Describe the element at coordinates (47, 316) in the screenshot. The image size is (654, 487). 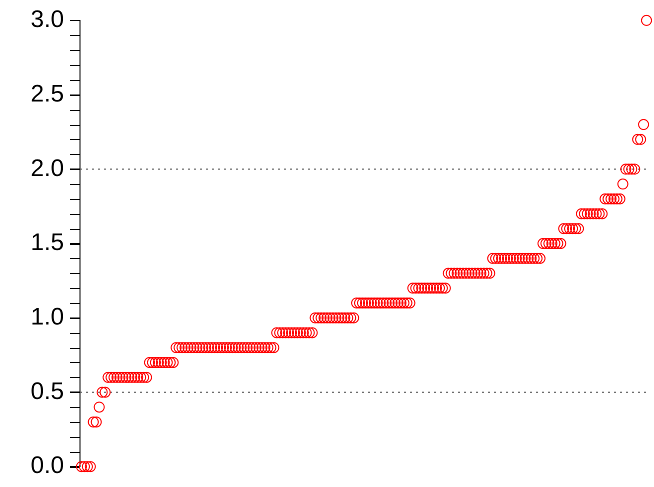
I see `y-tick-label: 1.0` at that location.